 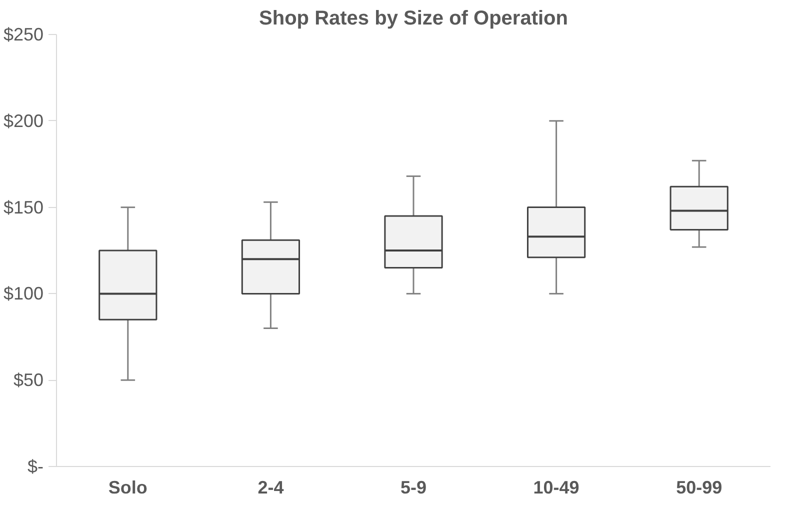 What do you see at coordinates (271, 488) in the screenshot?
I see `x-tick-label: 2-4` at bounding box center [271, 488].